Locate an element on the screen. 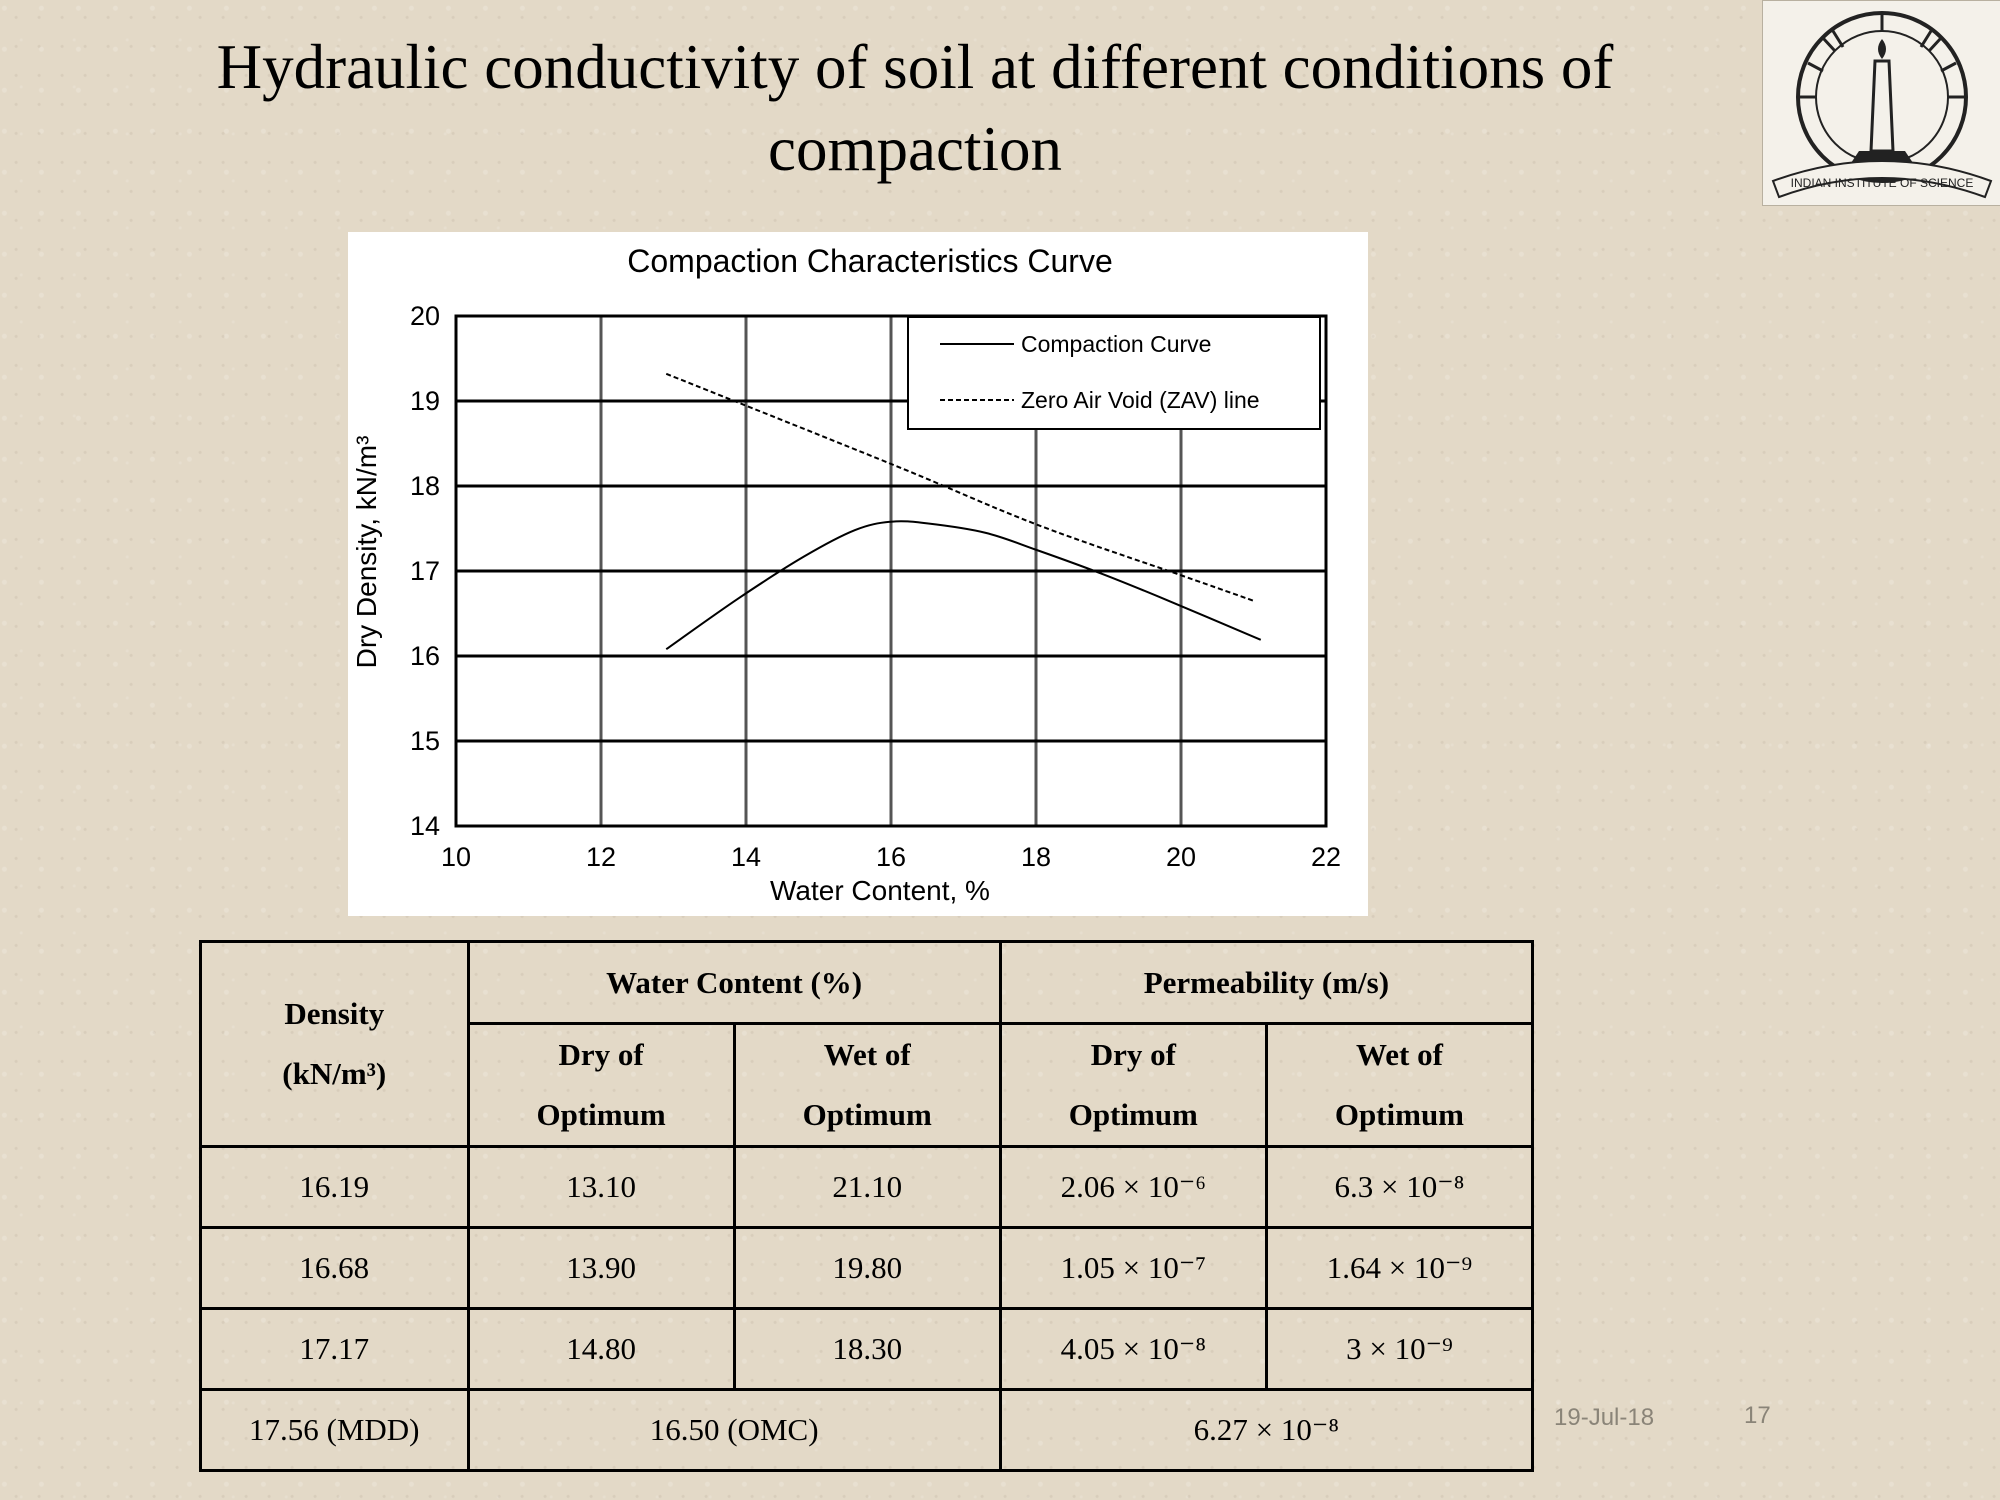 The image size is (2000, 1500). density-header-line2: (kN/m³) is located at coordinates (334, 1073).